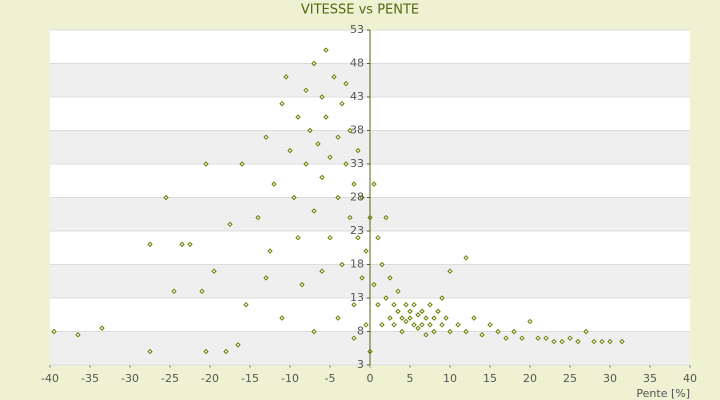 The width and height of the screenshot is (720, 400). I want to click on x-tick-label: -25, so click(170, 378).